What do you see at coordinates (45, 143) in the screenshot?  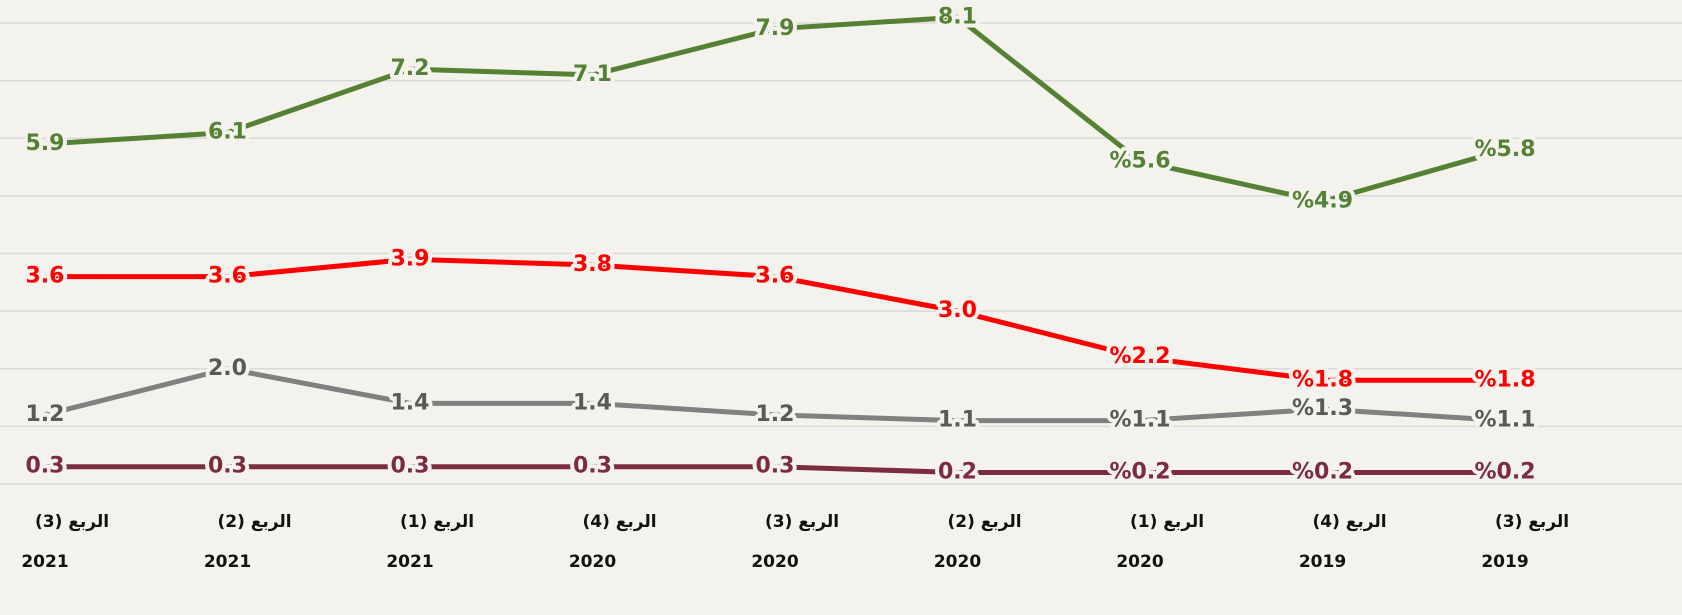 I see `data-label: 5.9` at bounding box center [45, 143].